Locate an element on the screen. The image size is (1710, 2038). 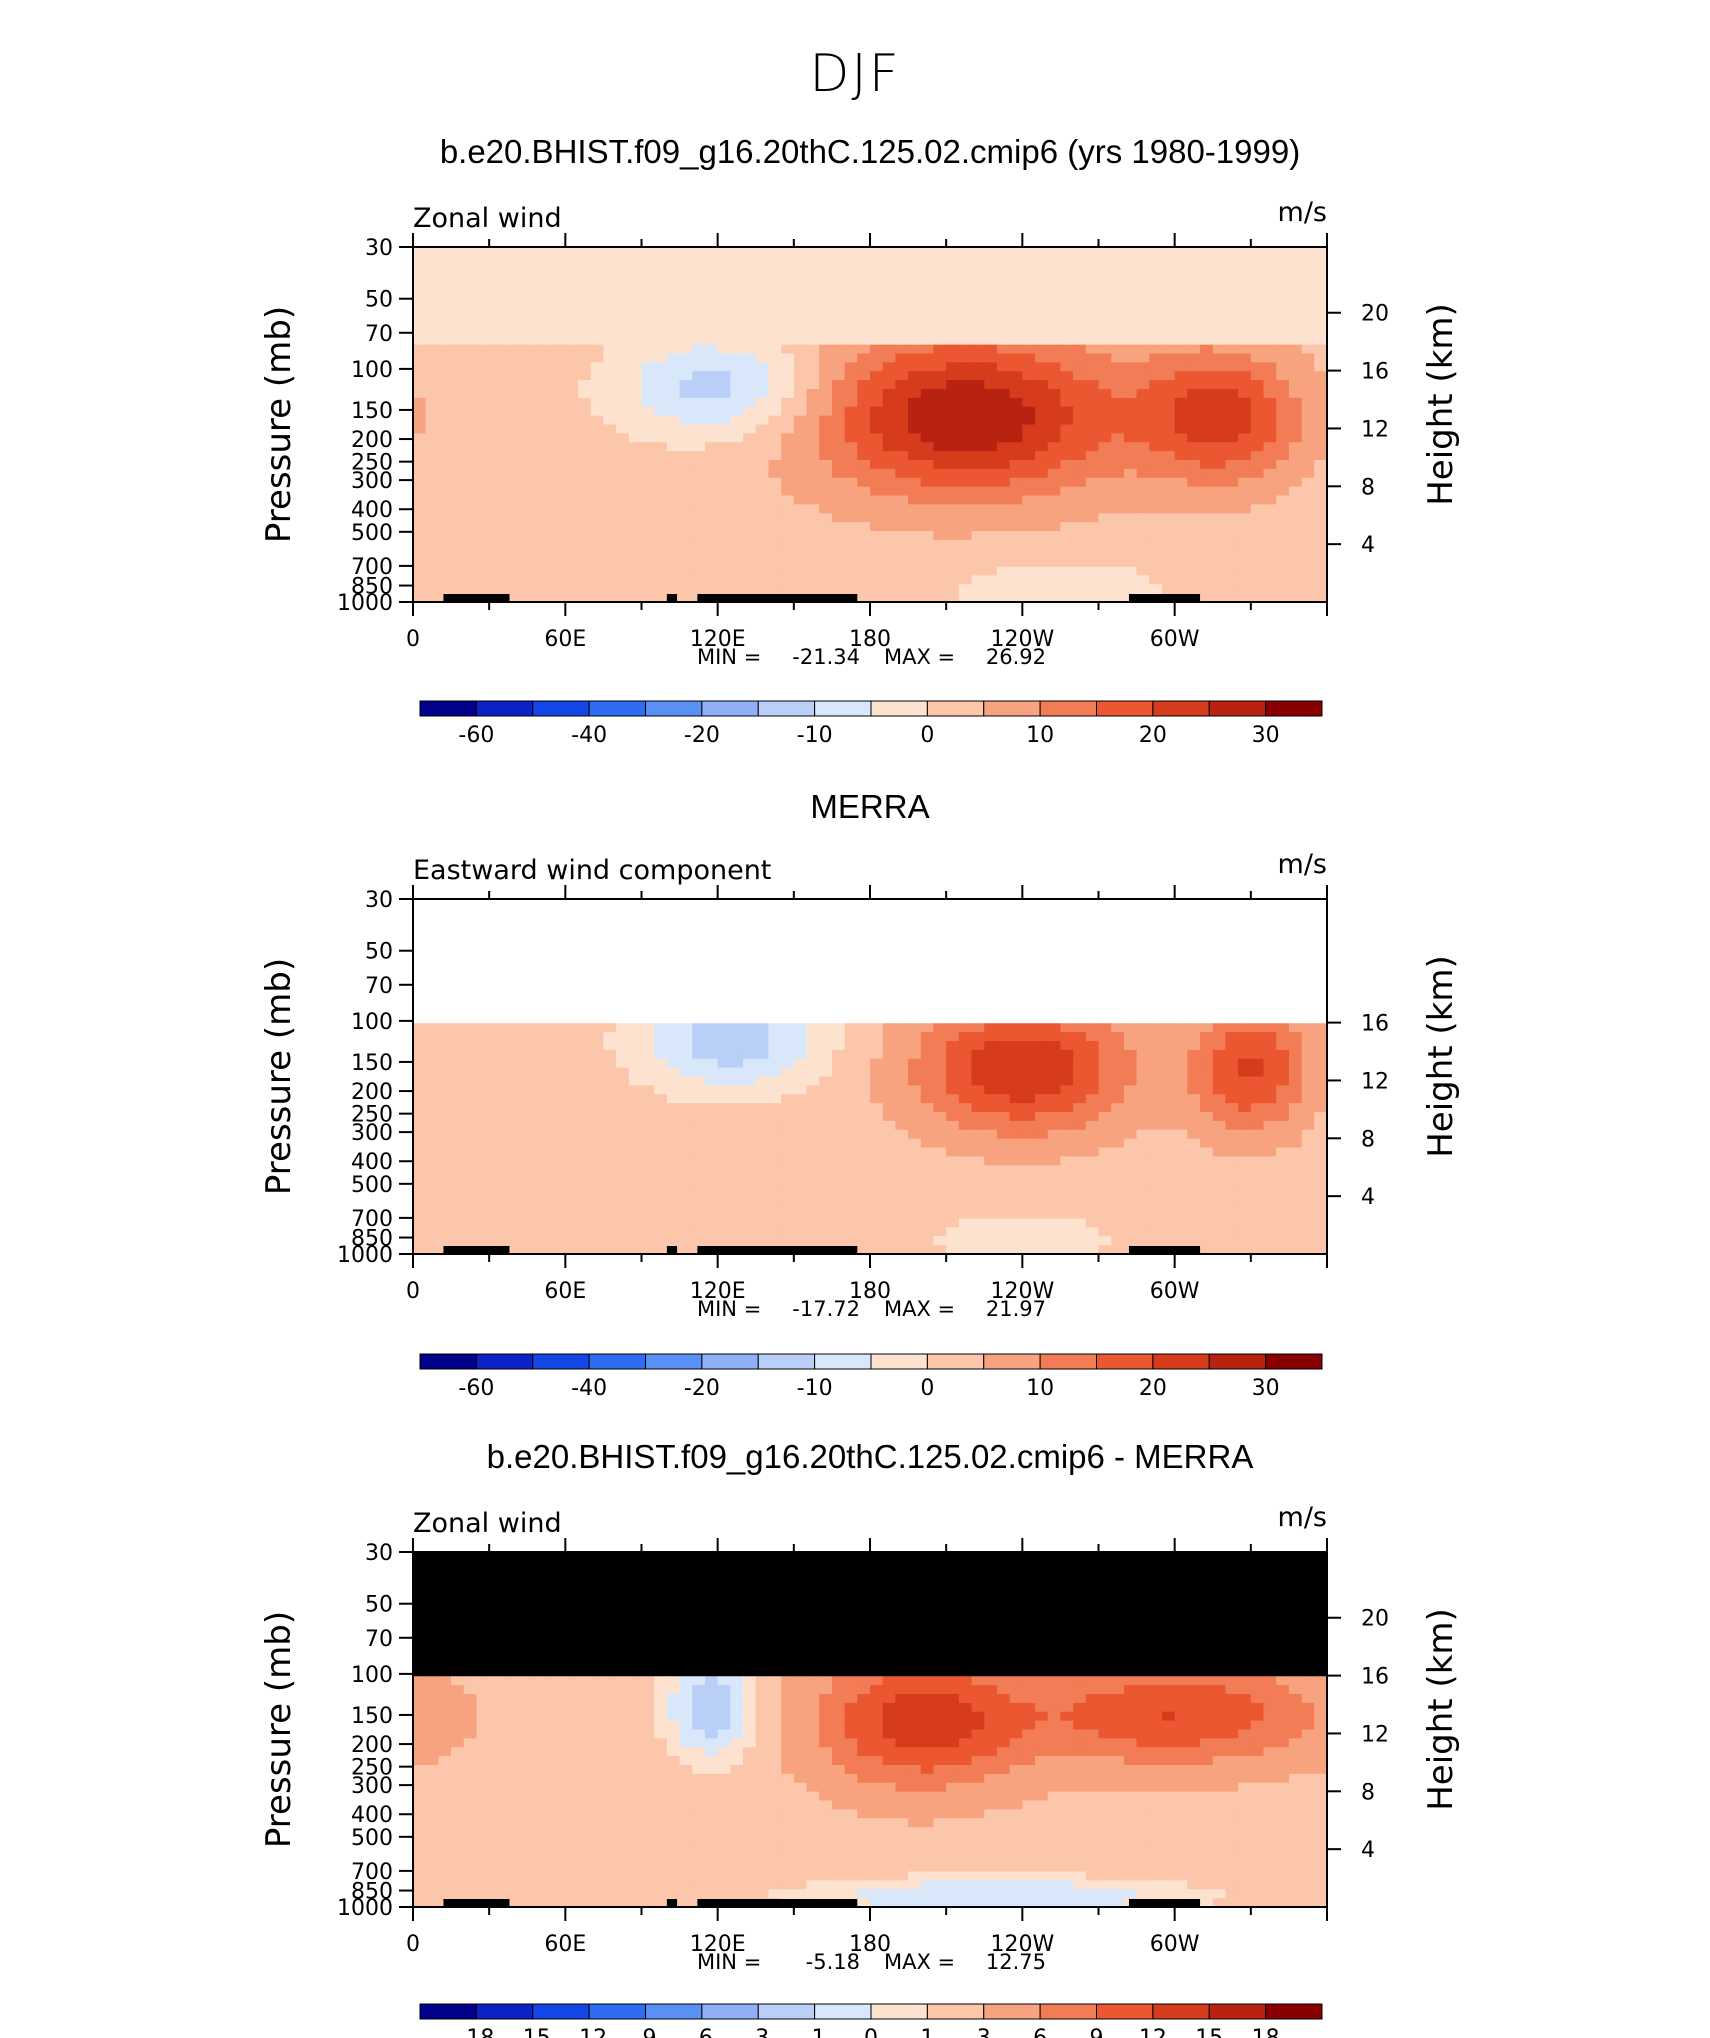
colorbar-tick-label: -20 is located at coordinates (702, 735).